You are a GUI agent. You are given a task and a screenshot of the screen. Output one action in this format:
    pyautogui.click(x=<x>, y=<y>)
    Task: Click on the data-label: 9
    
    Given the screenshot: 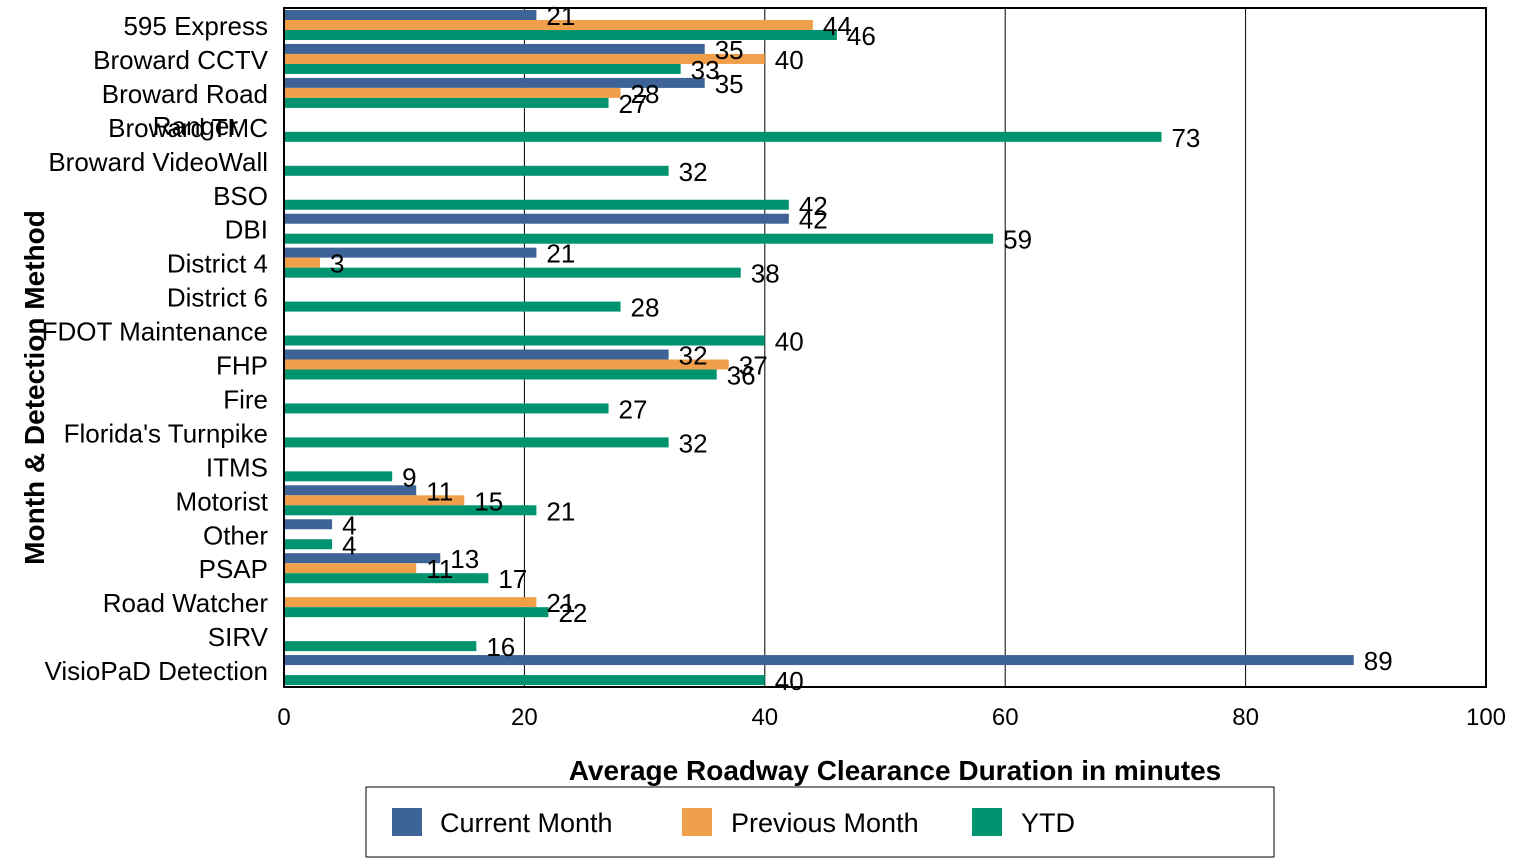 What is the action you would take?
    pyautogui.click(x=409, y=477)
    